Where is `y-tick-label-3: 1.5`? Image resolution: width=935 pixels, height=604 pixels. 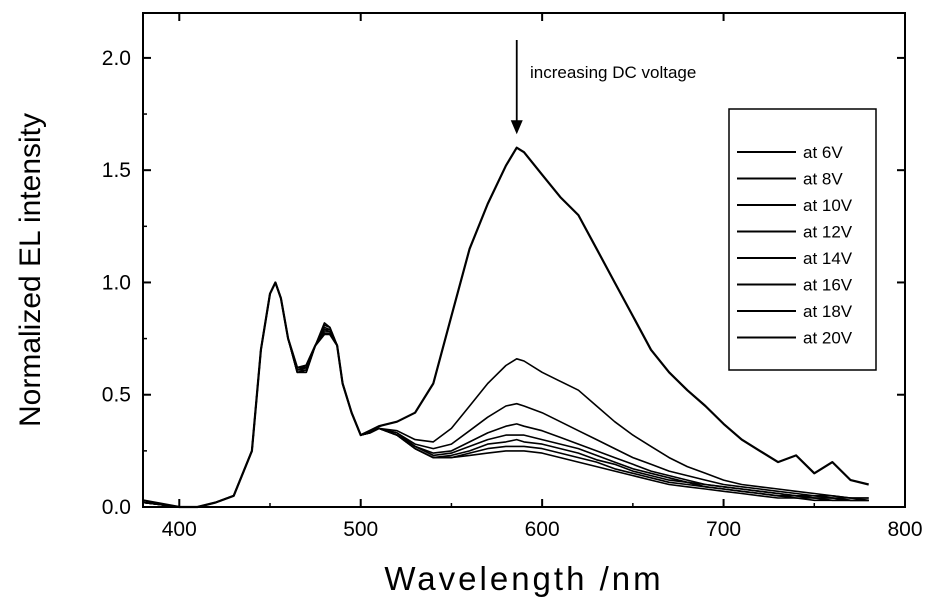 y-tick-label-3: 1.5 is located at coordinates (116, 170).